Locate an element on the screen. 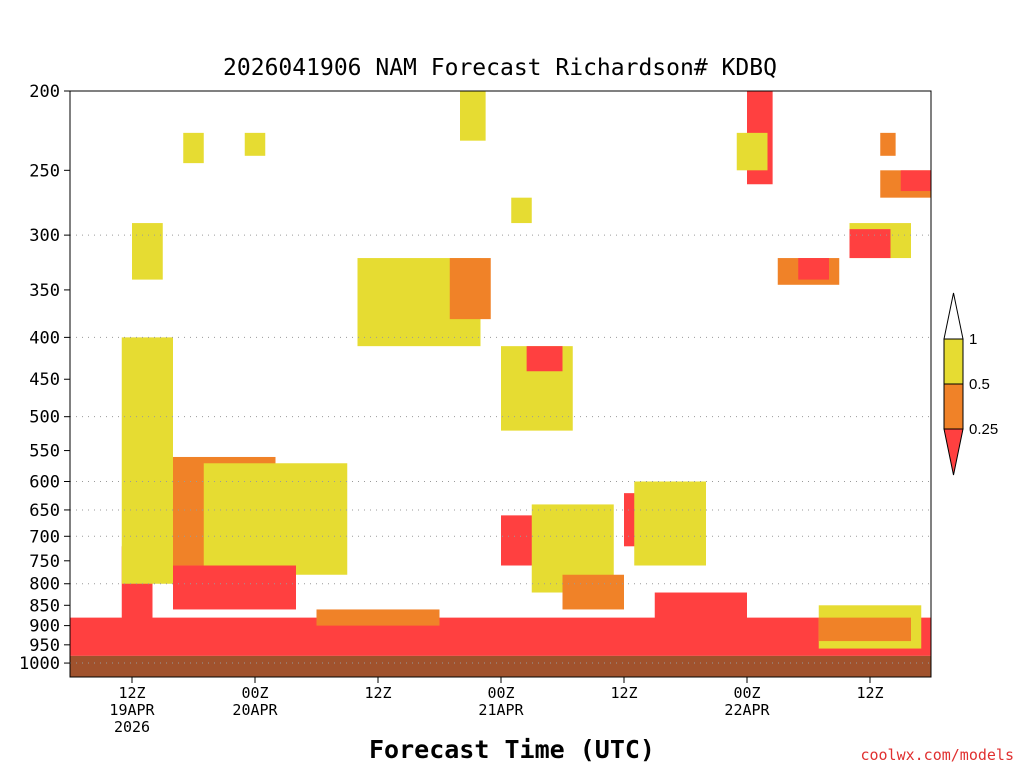 The image size is (1024, 768). y-tick-label-900: 900 is located at coordinates (44, 627).